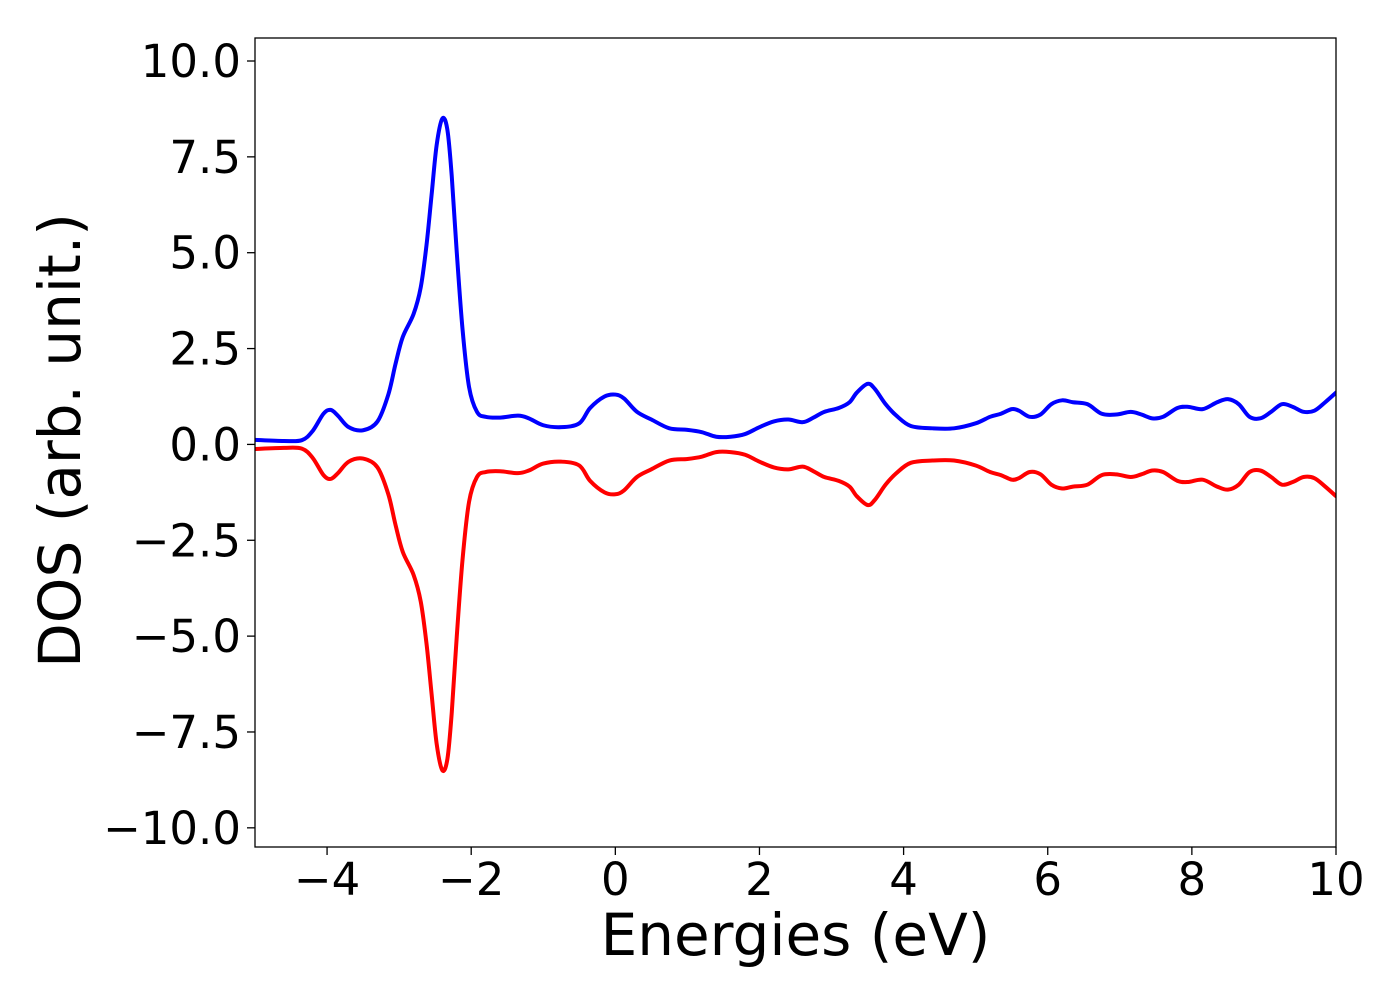 This screenshot has width=1400, height=1000. What do you see at coordinates (205, 253) in the screenshot?
I see `y-tick-label: 5.0` at bounding box center [205, 253].